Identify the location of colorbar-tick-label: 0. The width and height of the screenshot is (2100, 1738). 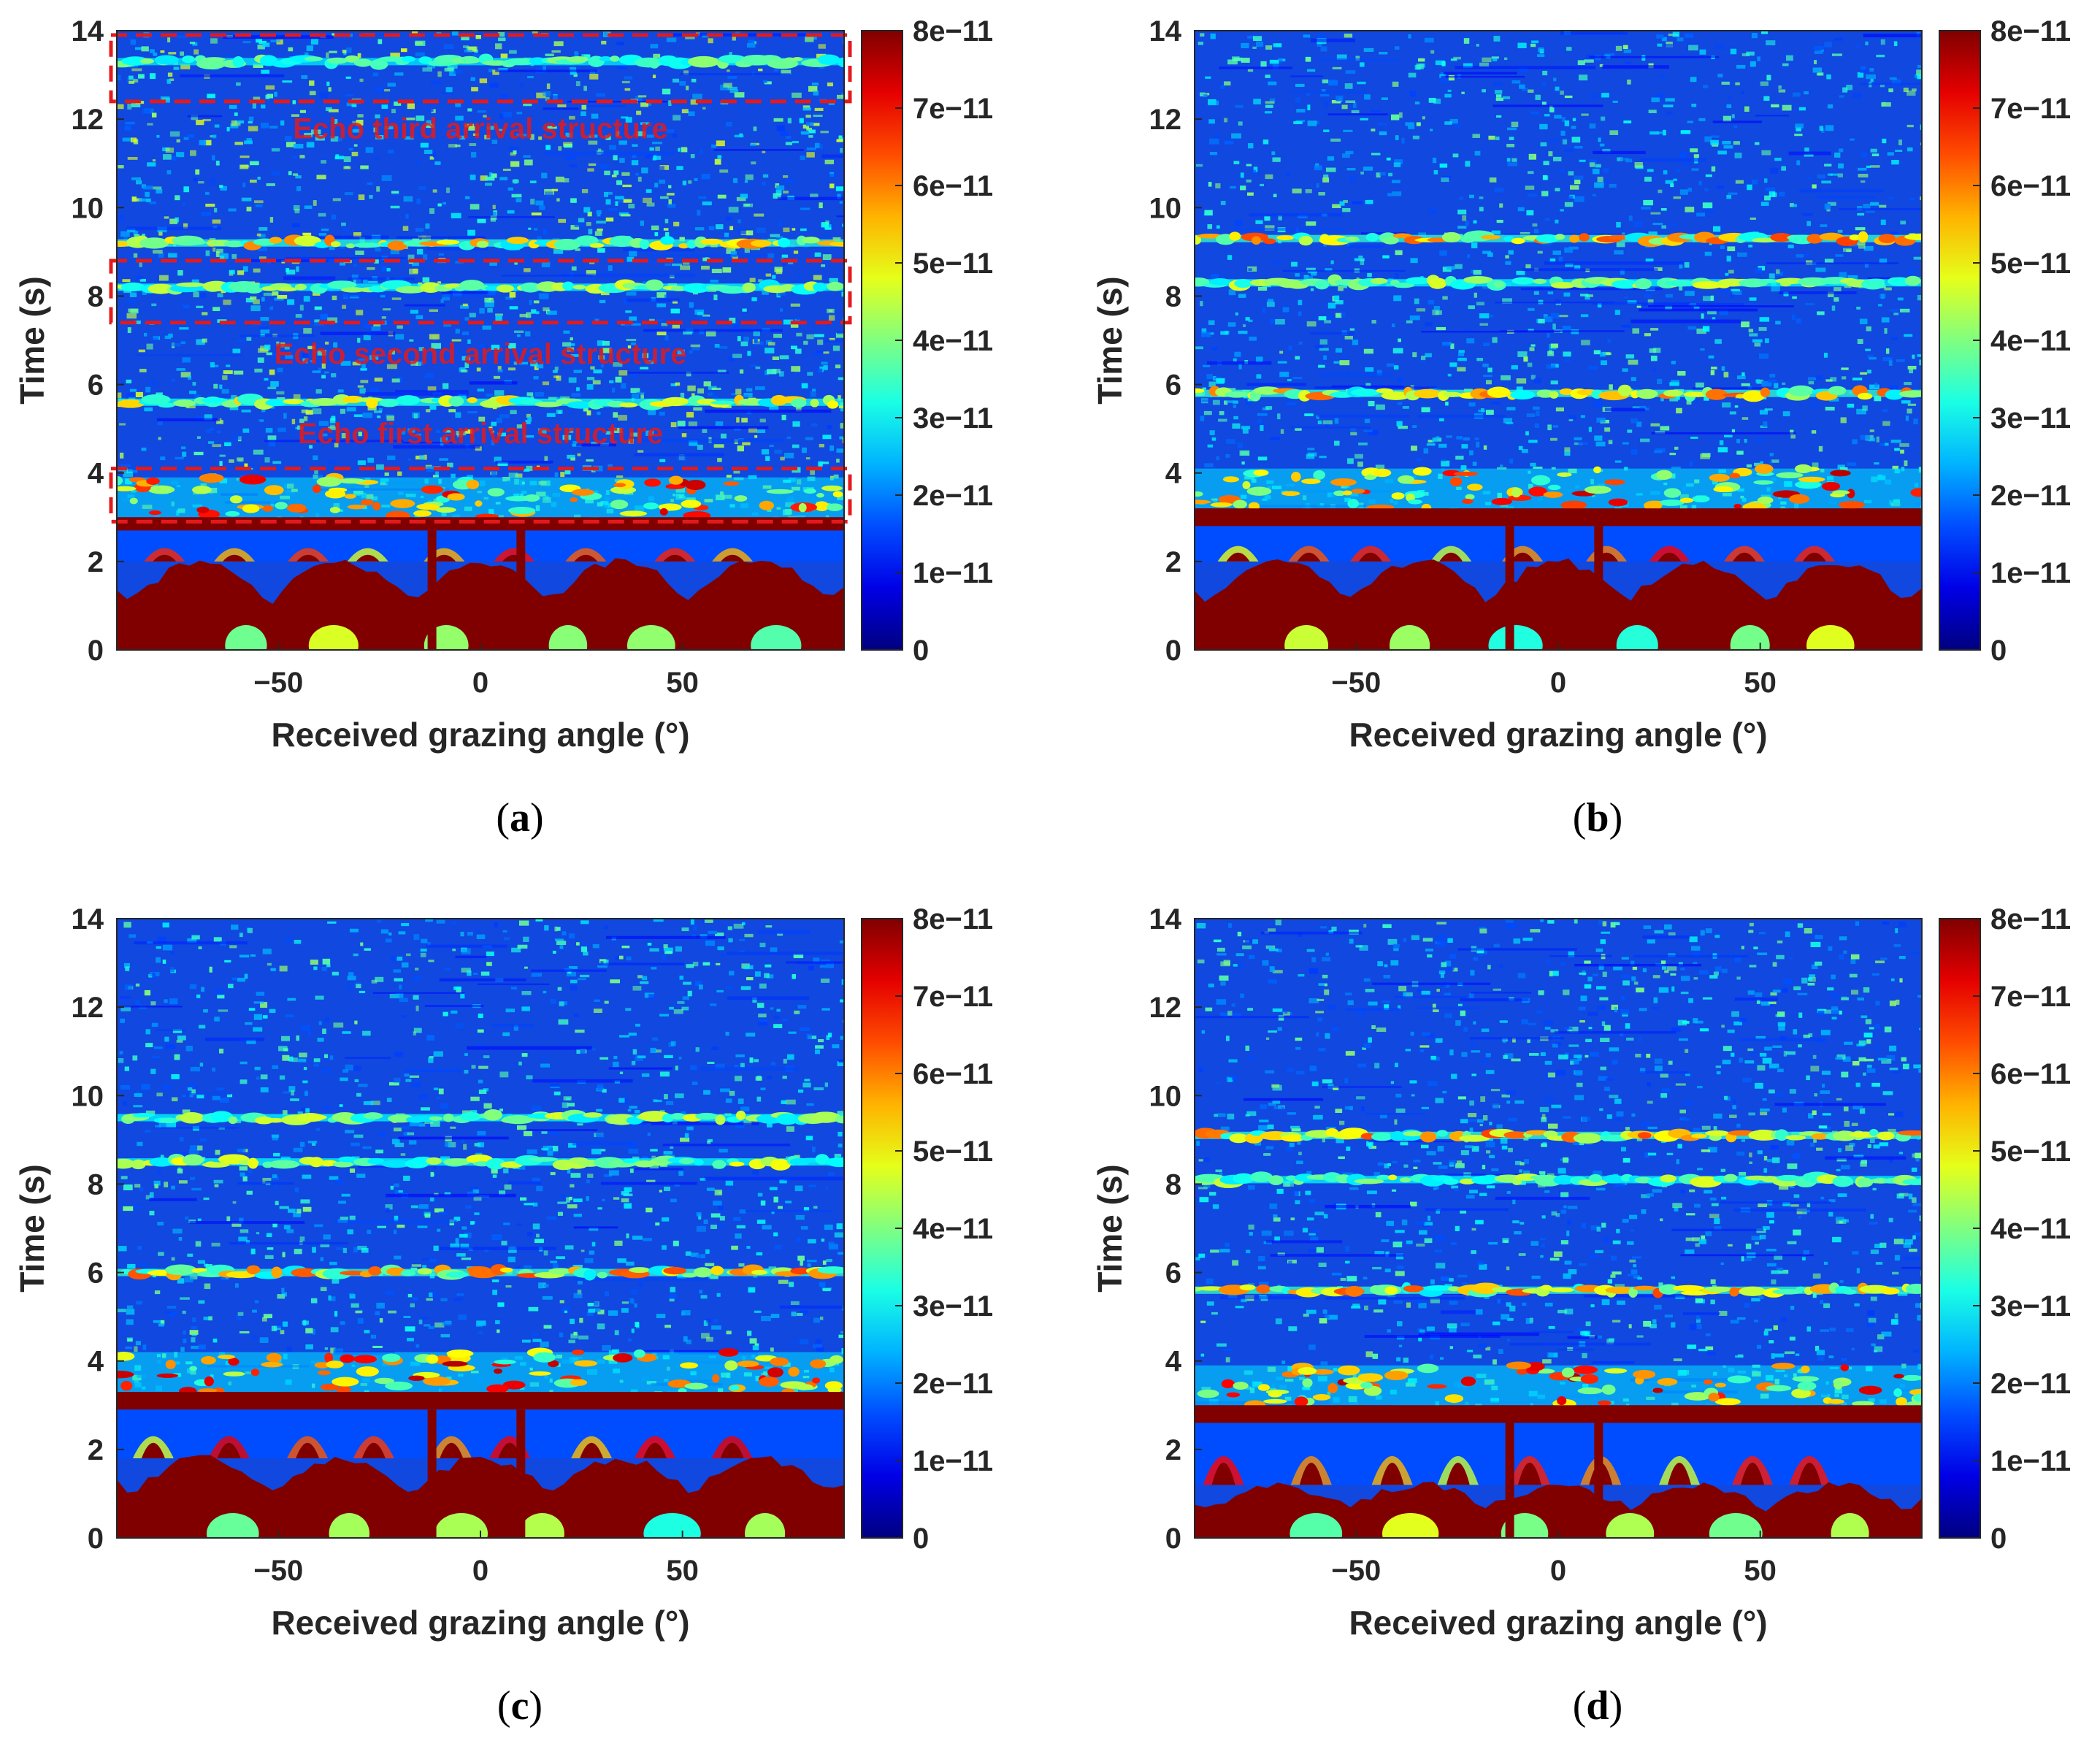
(921, 651).